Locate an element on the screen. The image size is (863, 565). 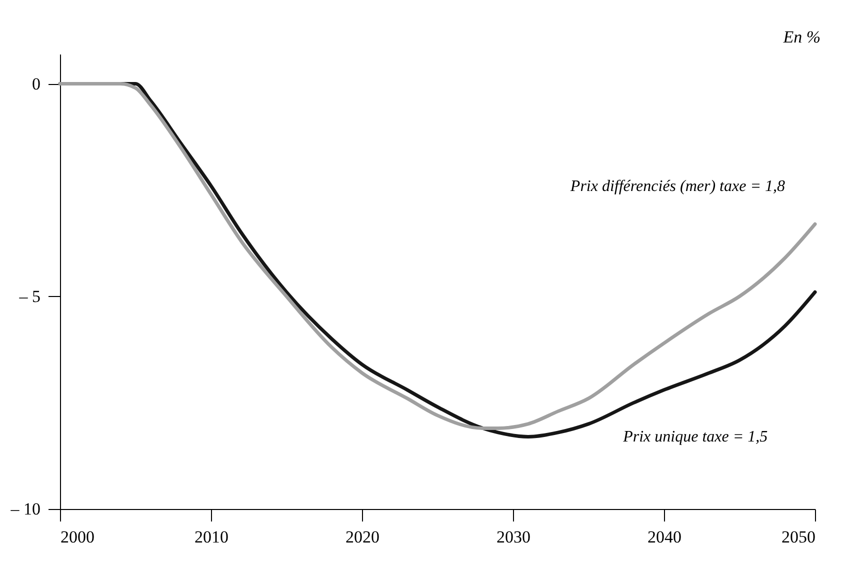
y-tick-label: – 5 is located at coordinates (29, 296).